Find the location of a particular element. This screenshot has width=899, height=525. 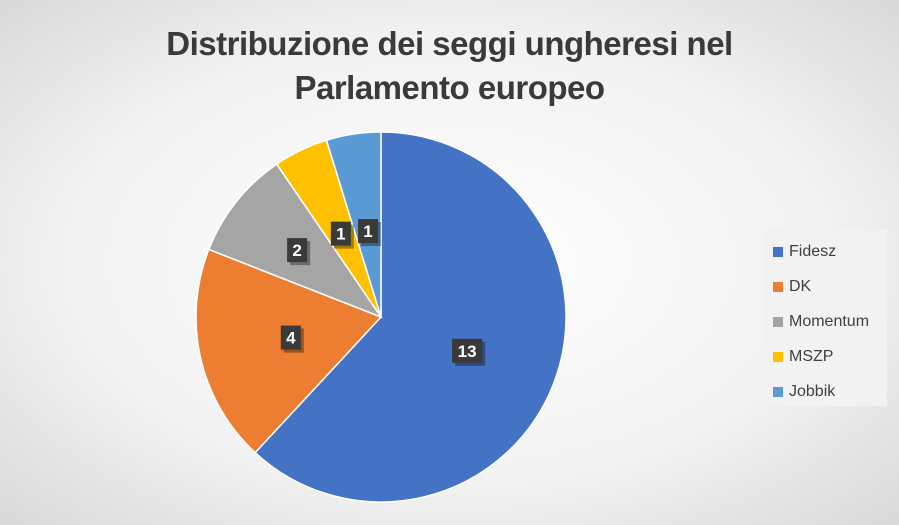

legend-item-fidesz: Fidesz is located at coordinates (825, 251).